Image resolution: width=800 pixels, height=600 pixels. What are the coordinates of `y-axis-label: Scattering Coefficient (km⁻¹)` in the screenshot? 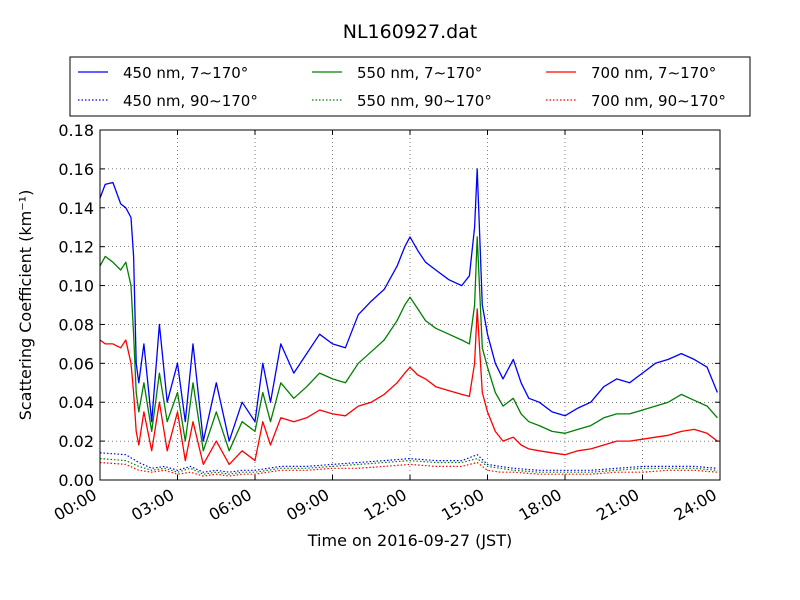 It's located at (25, 305).